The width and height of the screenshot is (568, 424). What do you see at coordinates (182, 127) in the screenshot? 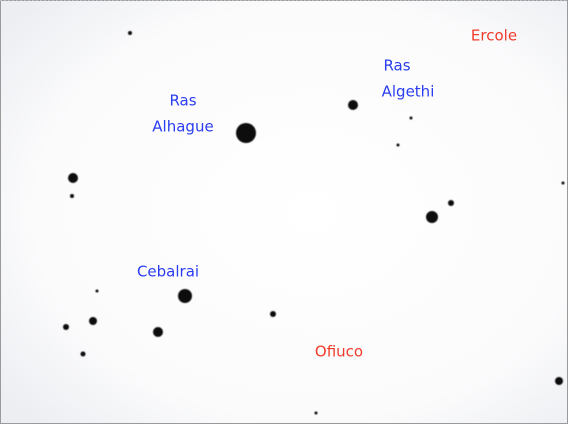
I see `star-label: Alhague` at bounding box center [182, 127].